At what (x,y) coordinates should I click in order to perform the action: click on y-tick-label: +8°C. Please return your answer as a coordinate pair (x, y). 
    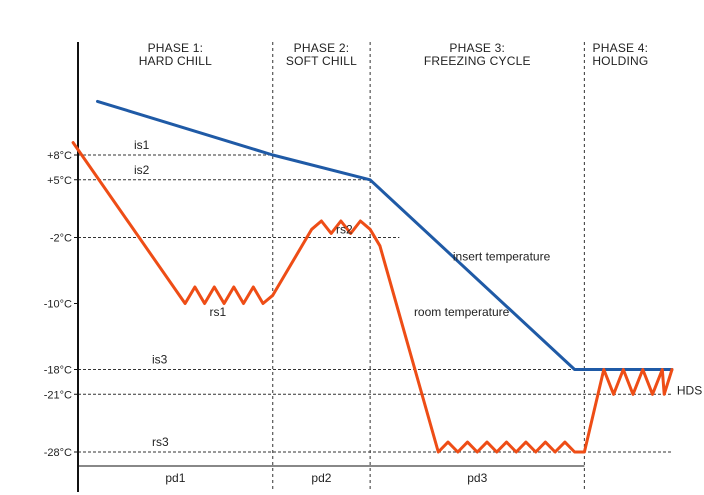
    Looking at the image, I should click on (59, 156).